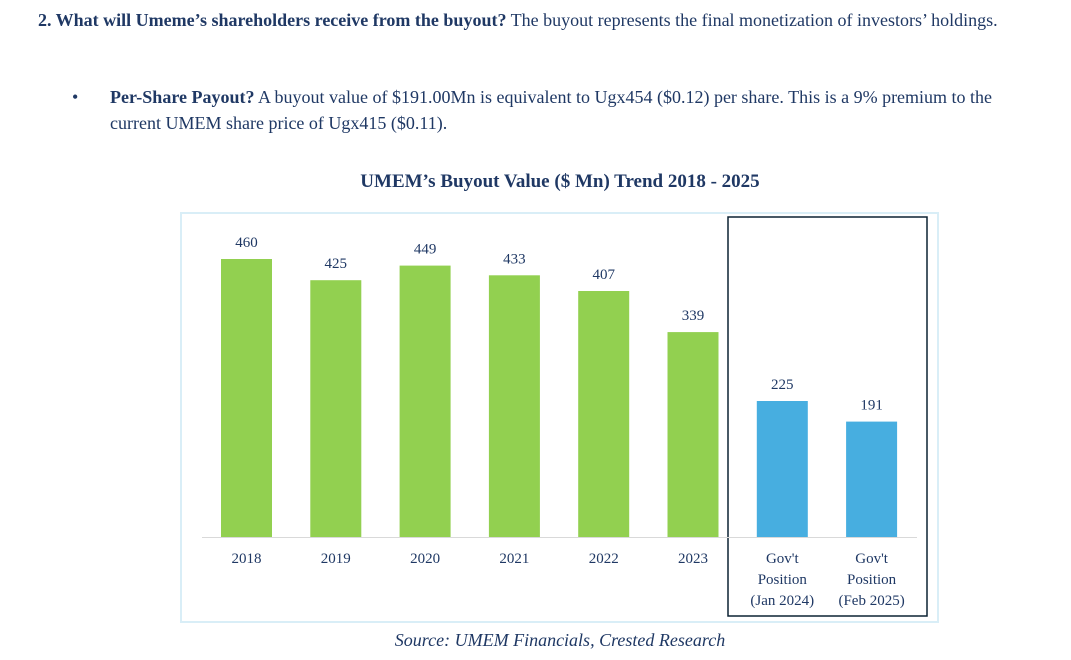  What do you see at coordinates (514, 559) in the screenshot?
I see `x-tick-label-3: 2021` at bounding box center [514, 559].